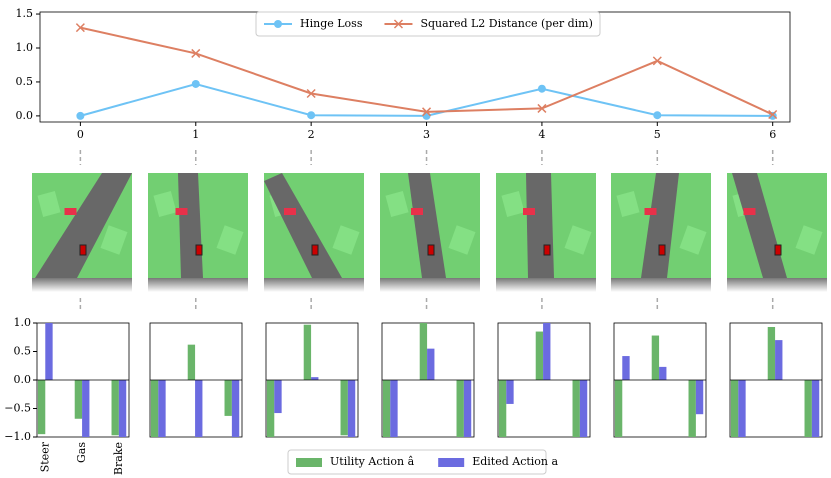 The image size is (831, 478). What do you see at coordinates (195, 134) in the screenshot?
I see `x-tick-label: 1` at bounding box center [195, 134].